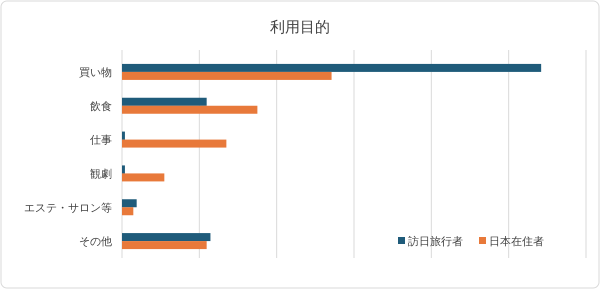 The width and height of the screenshot is (600, 289). I want to click on title: 利用目的, so click(300, 27).